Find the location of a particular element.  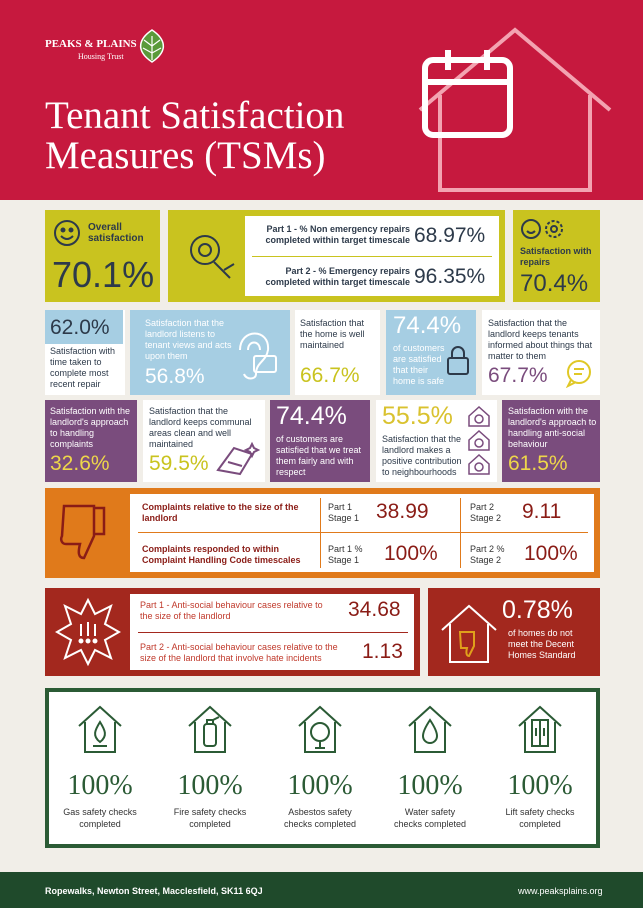

repairs-value: 96.35% is located at coordinates (450, 276).